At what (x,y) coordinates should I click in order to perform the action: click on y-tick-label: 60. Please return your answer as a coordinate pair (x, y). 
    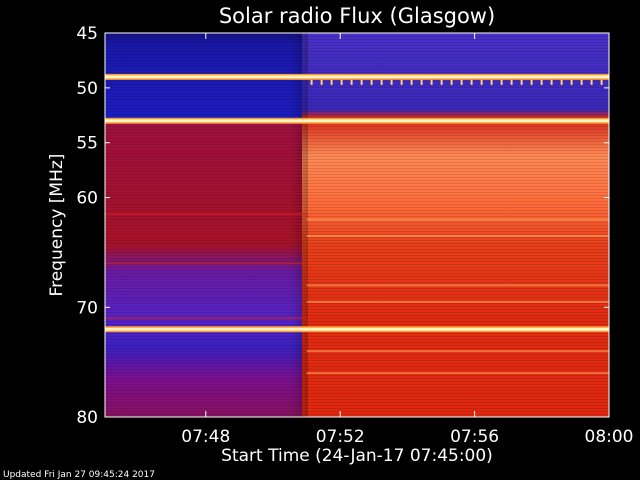
    Looking at the image, I should click on (87, 199).